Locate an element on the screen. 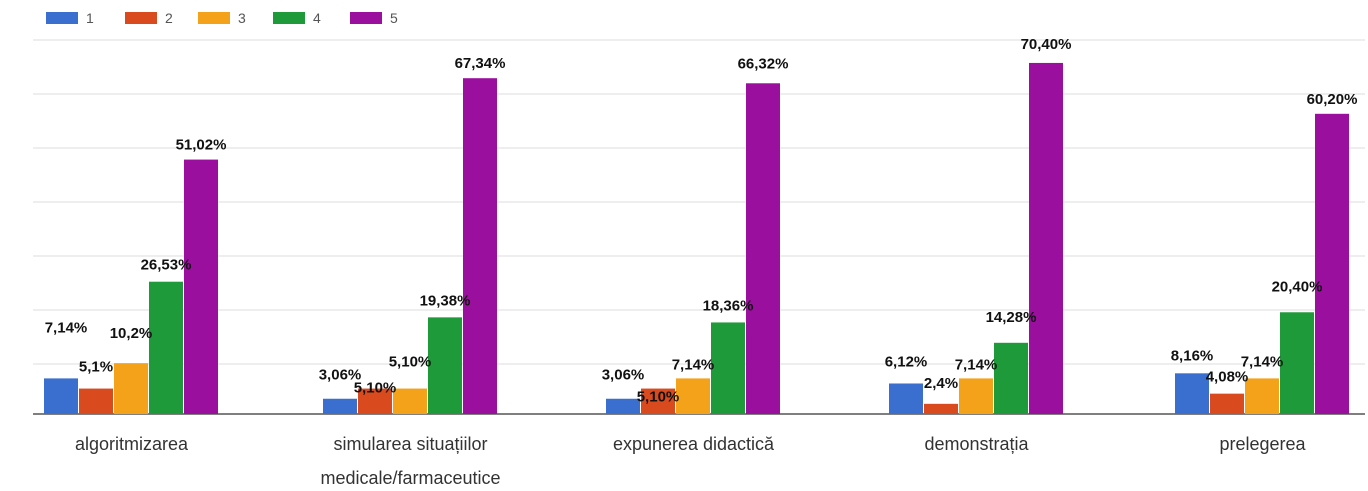 This screenshot has height=491, width=1368. data-label-series-2-cat-2: 5,10% is located at coordinates (375, 388).